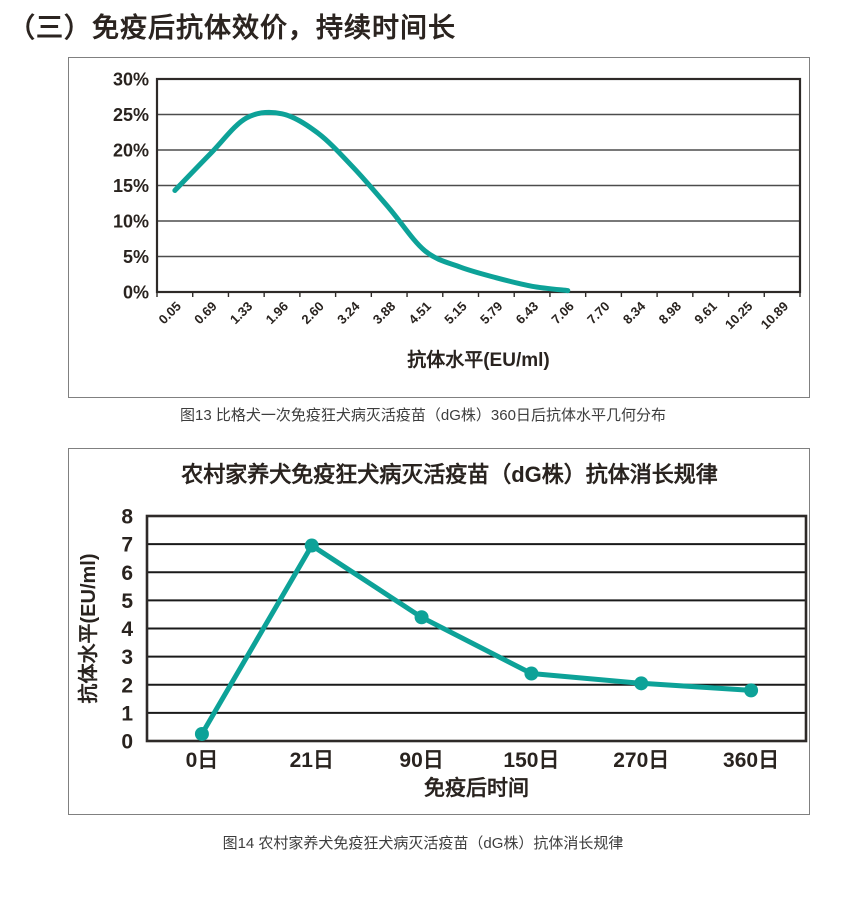  Describe the element at coordinates (705, 313) in the screenshot. I see `x-tick-label: 9.61` at that location.